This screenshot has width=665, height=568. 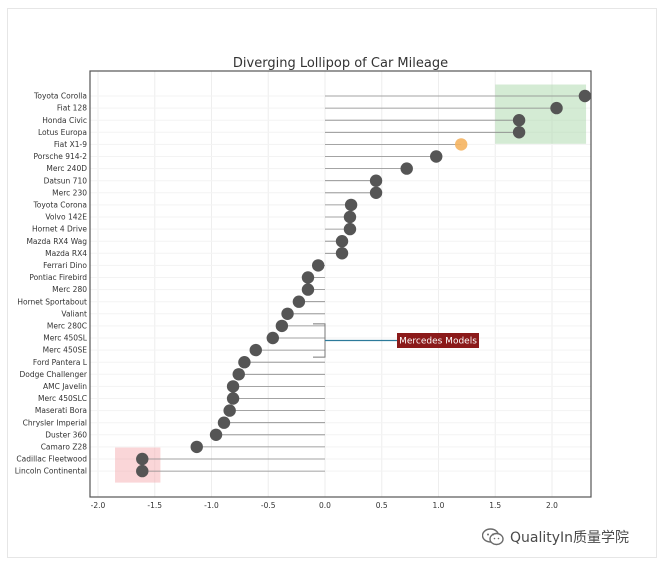 I want to click on x-tick-label-8: 2.0, so click(x=552, y=505).